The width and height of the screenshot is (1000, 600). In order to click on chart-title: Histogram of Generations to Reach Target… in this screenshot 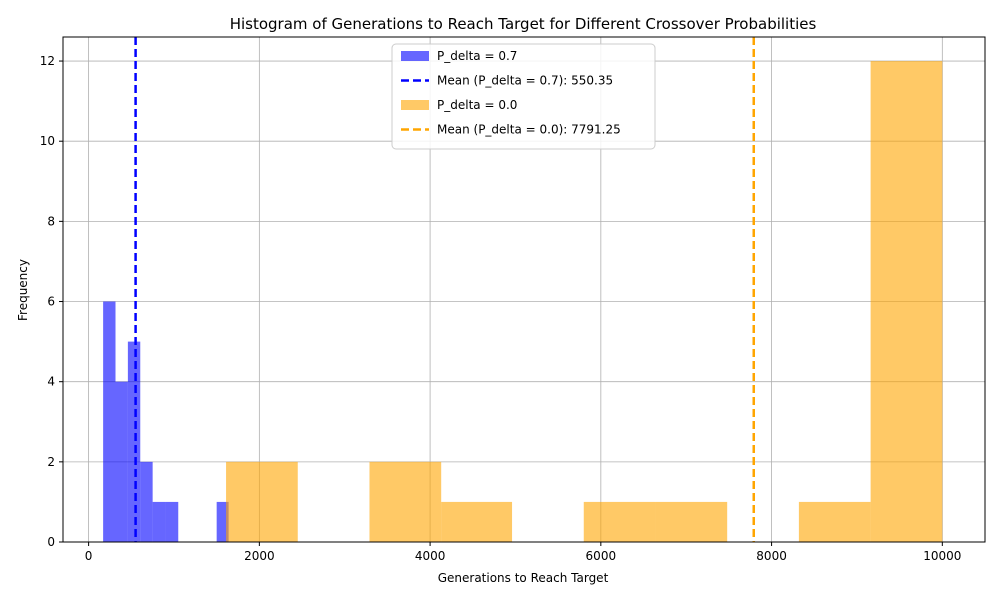, I will do `click(523, 24)`.